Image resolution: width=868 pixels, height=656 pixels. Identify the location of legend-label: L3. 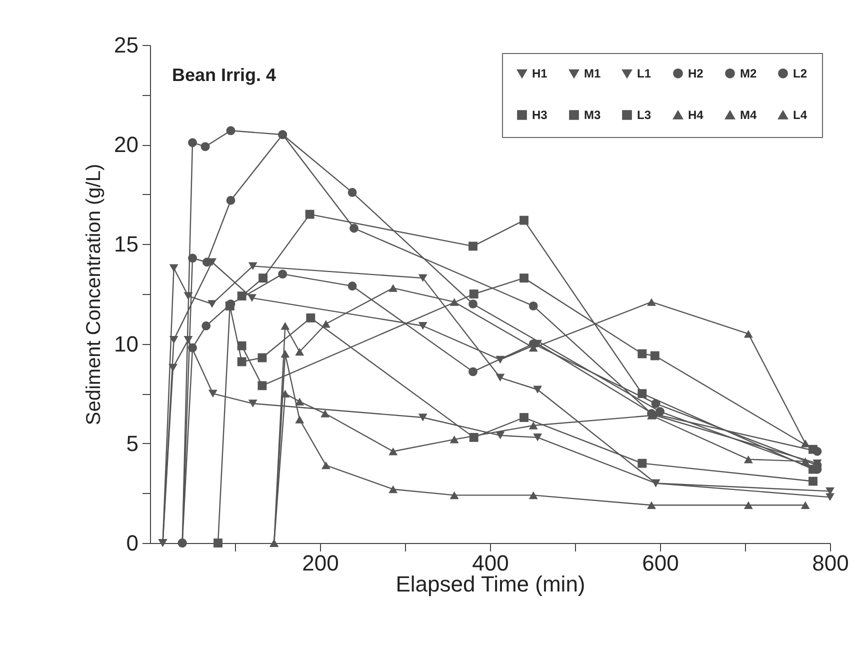
(644, 115).